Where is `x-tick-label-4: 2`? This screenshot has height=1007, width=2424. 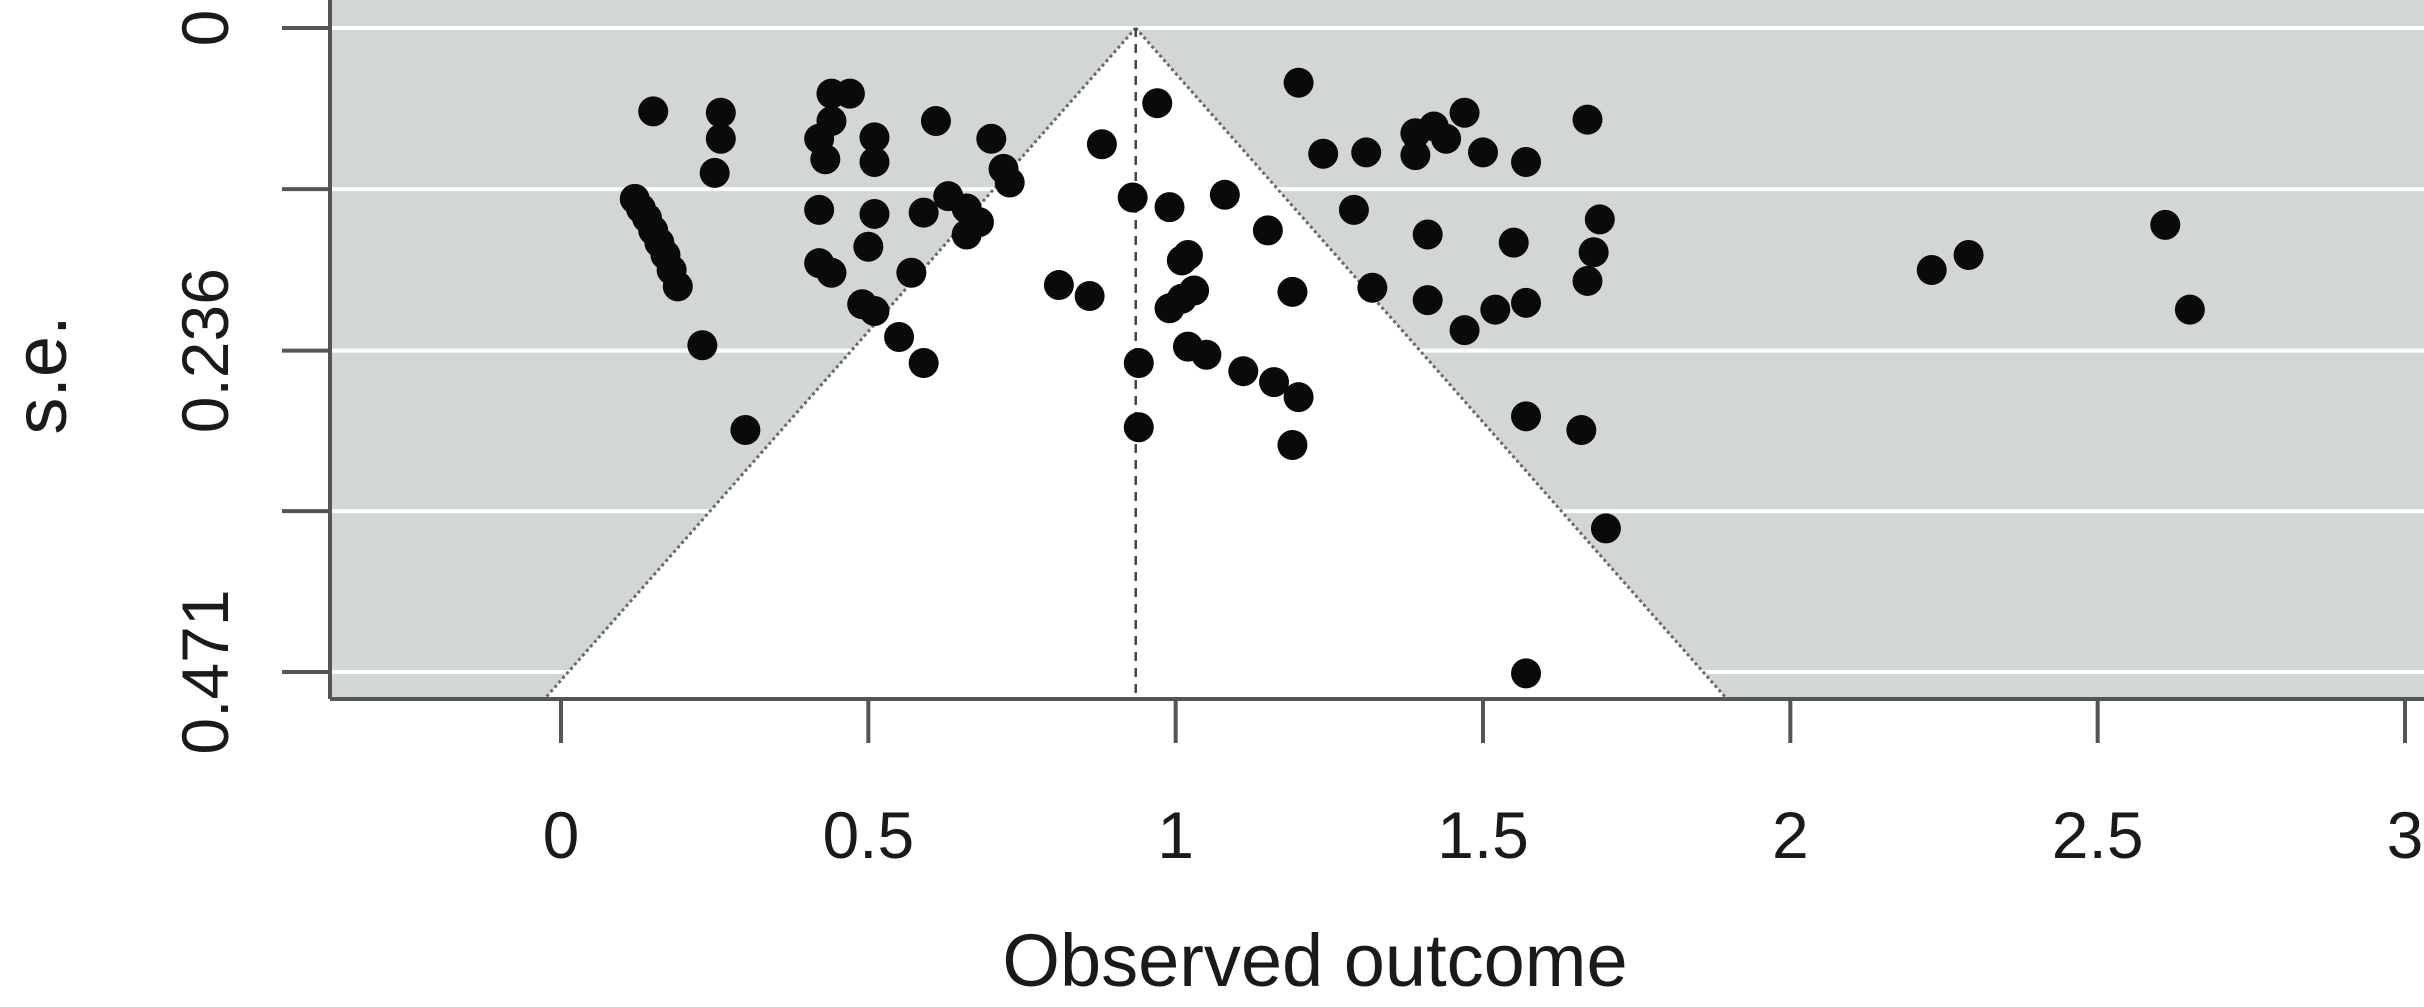
x-tick-label-4: 2 is located at coordinates (1790, 835).